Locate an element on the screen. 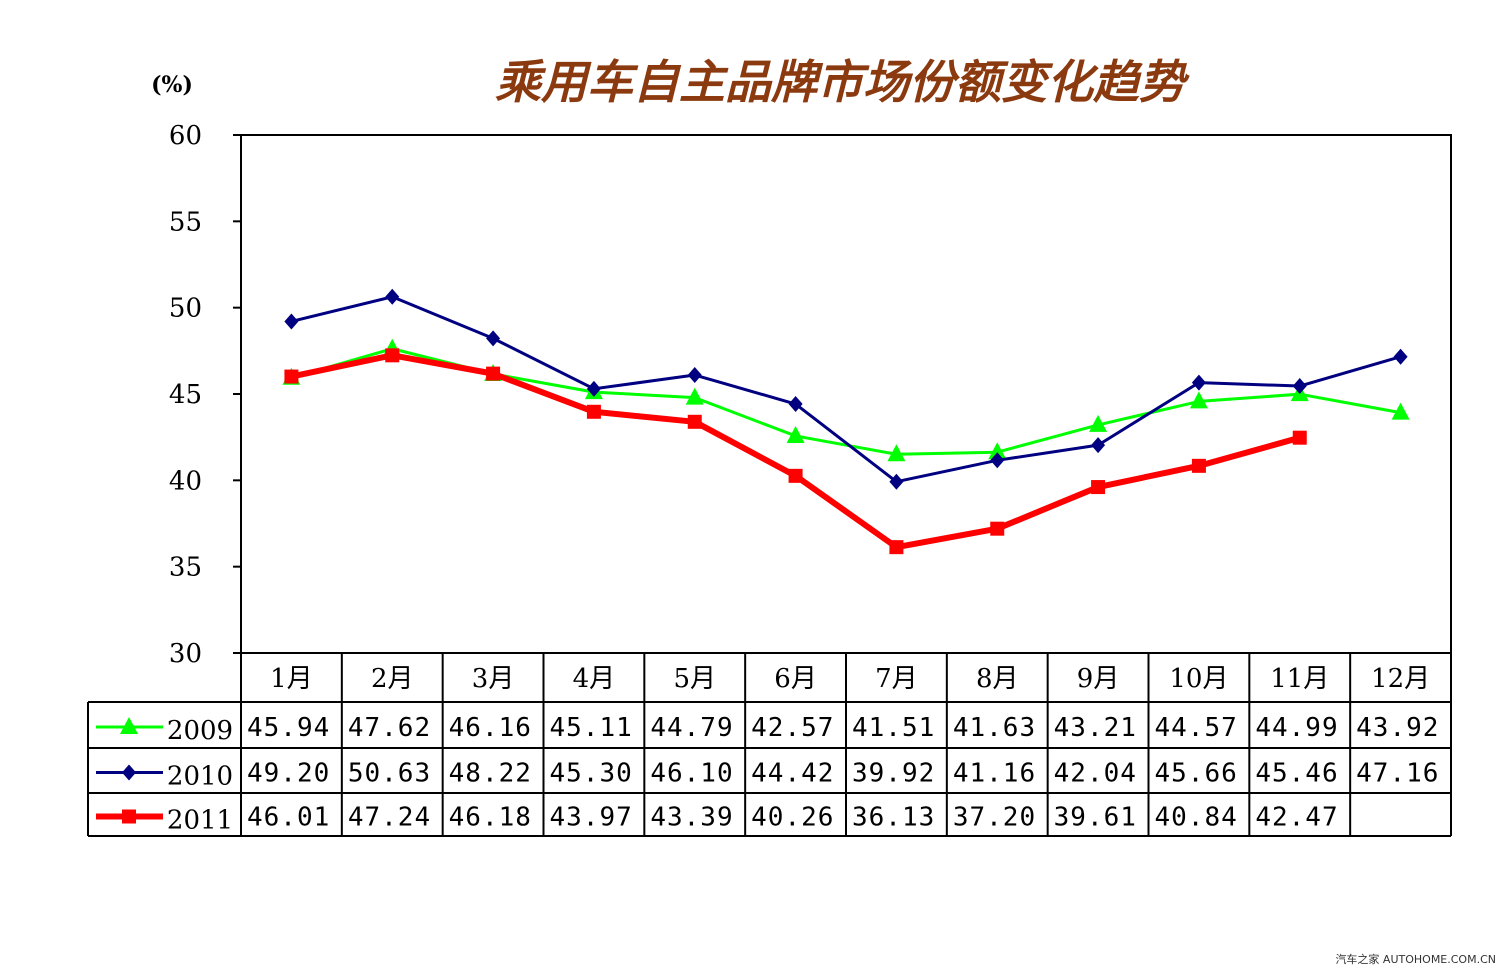  table-cell: 44.99 is located at coordinates (1296, 728).